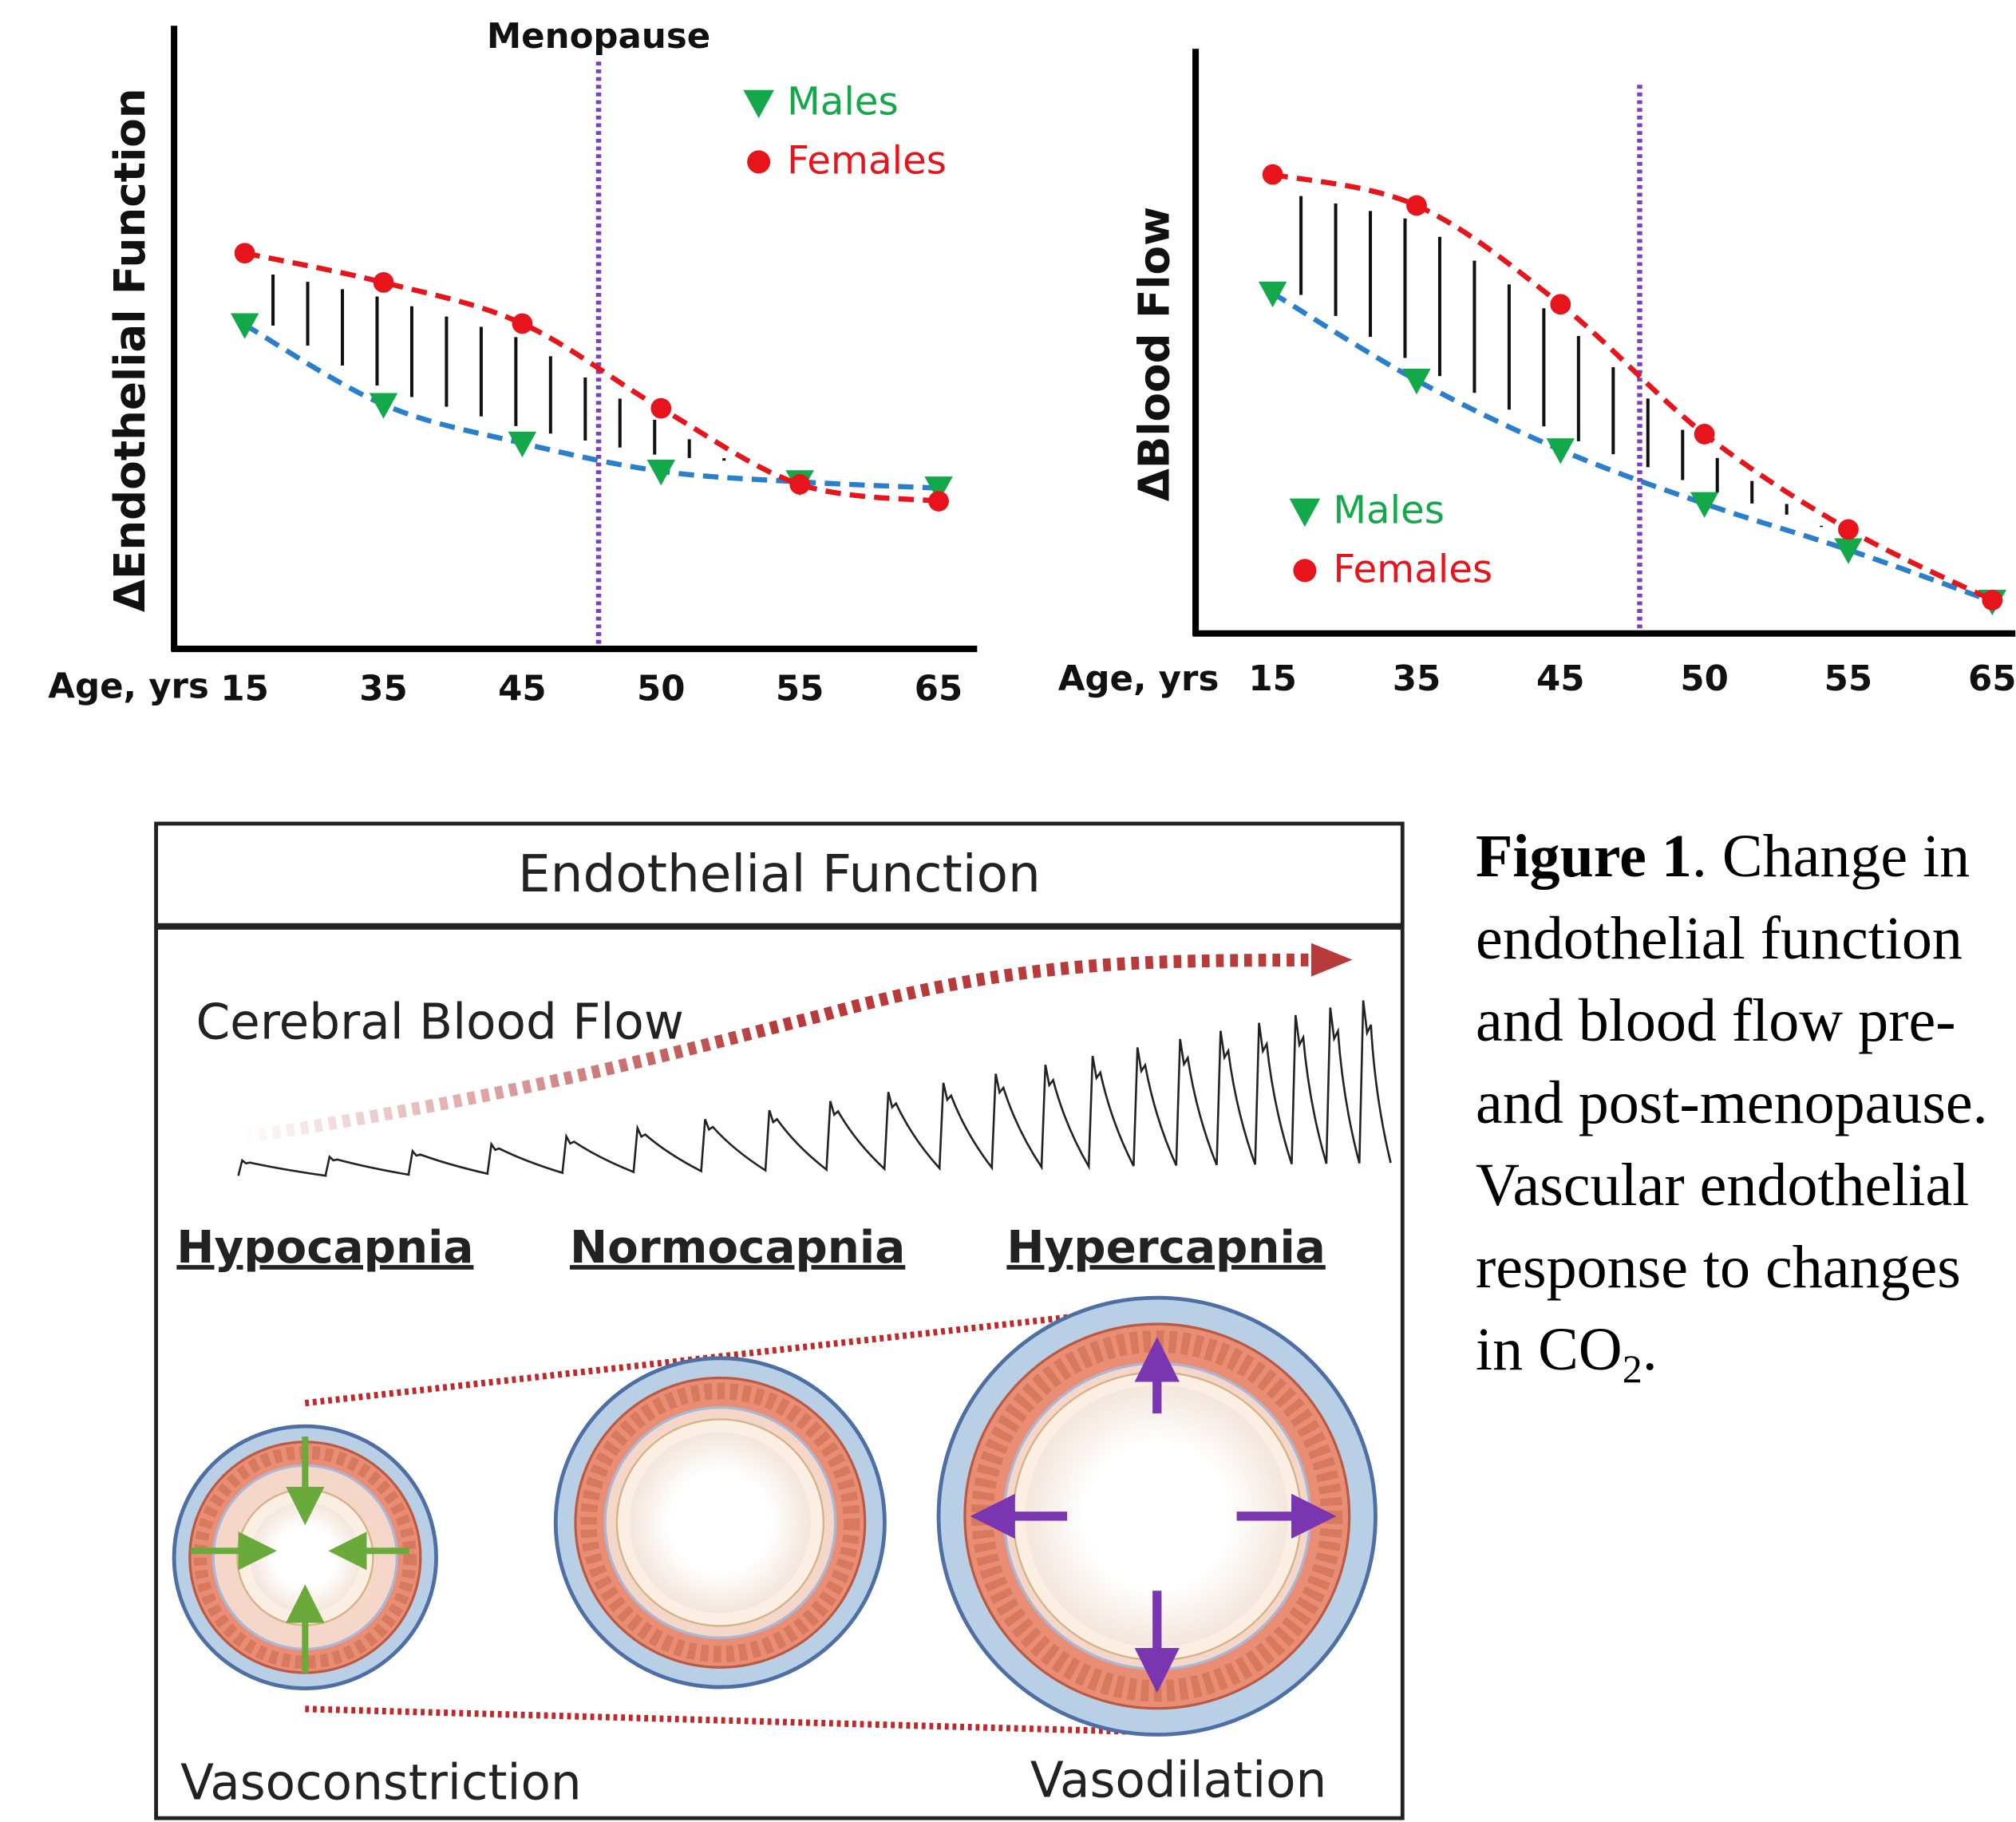 This screenshot has height=1822, width=2016. I want to click on constriction-arrows, so click(300, 1555).